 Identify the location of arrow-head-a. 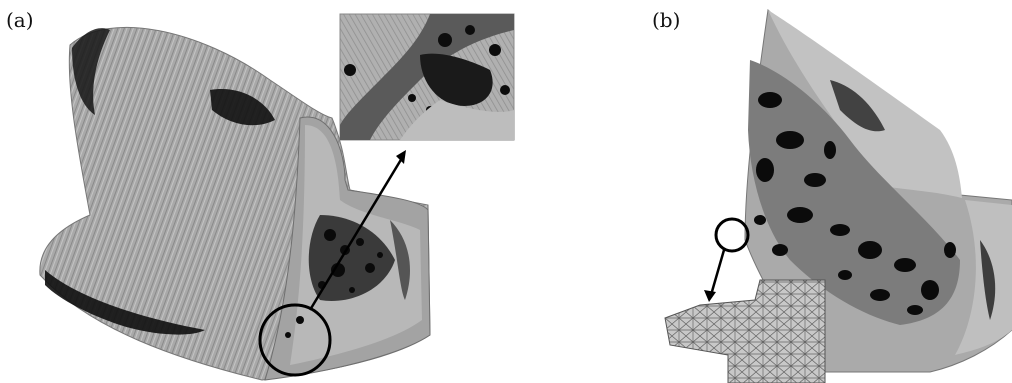
(401, 157).